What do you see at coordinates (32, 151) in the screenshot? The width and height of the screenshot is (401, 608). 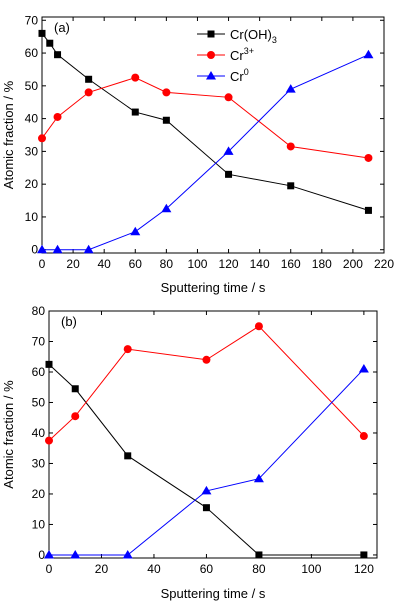 I see `y-tick-label-0-3: 30` at bounding box center [32, 151].